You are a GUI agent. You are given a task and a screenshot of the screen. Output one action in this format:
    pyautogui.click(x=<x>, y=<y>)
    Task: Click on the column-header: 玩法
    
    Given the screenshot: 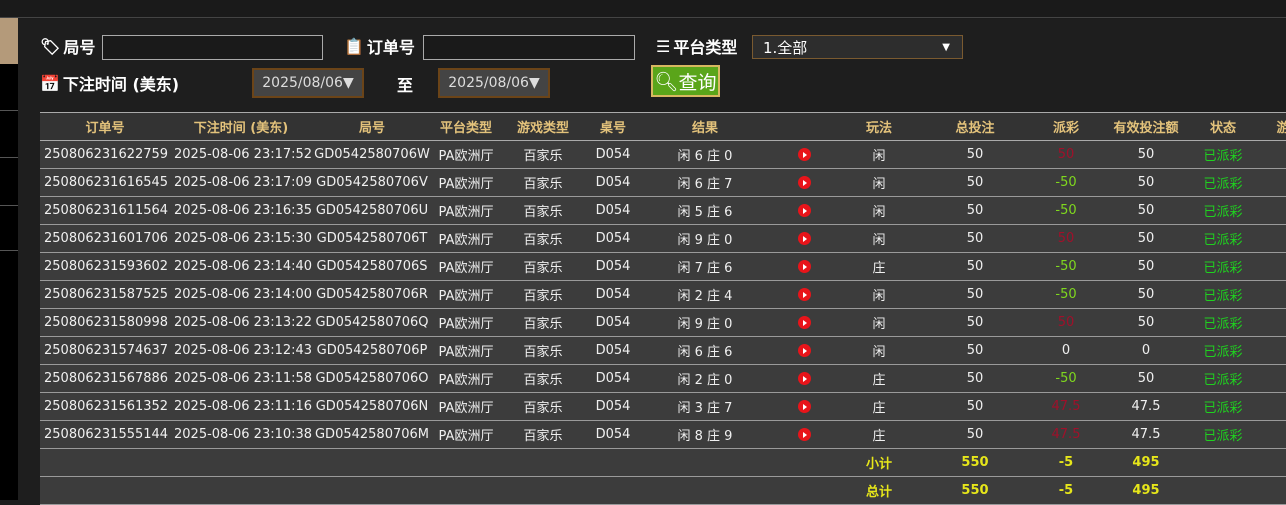 What is the action you would take?
    pyautogui.click(x=879, y=126)
    